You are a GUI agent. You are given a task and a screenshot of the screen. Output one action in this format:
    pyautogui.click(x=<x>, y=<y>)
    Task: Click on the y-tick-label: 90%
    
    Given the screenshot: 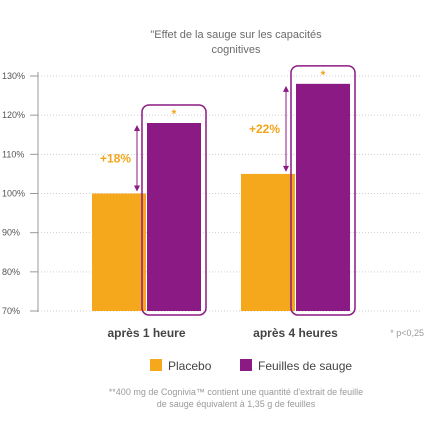 What is the action you would take?
    pyautogui.click(x=11, y=233)
    